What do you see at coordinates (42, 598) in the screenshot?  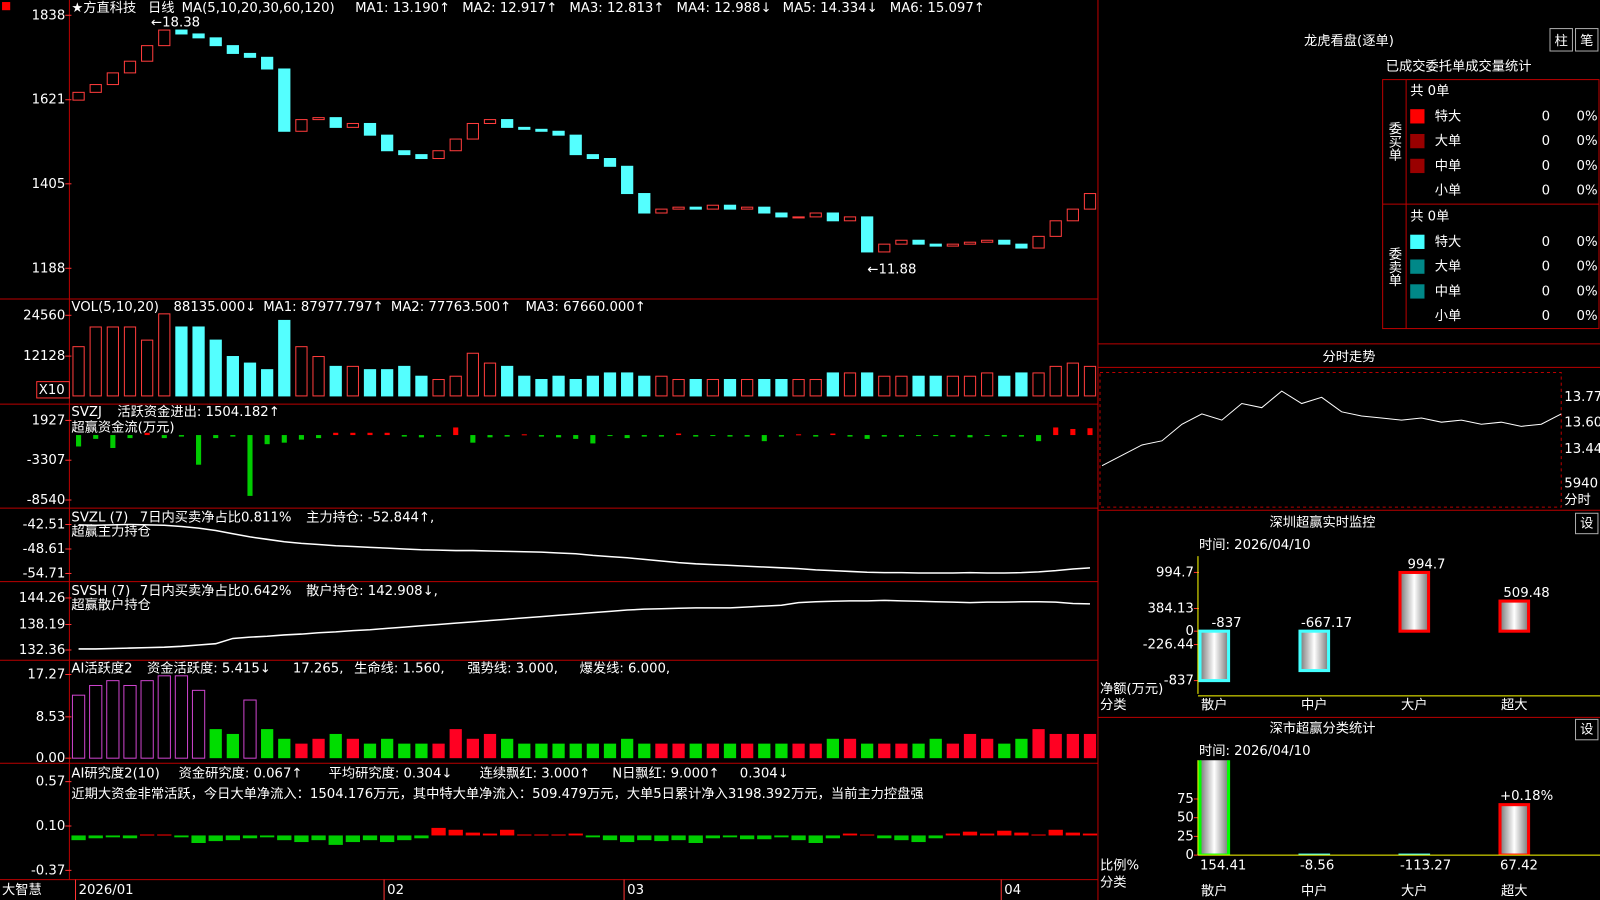 I see `y-tick-label: 144.26` at bounding box center [42, 598].